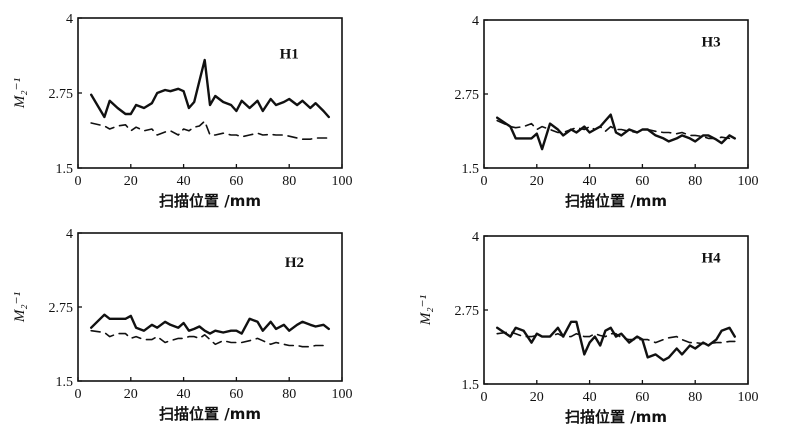 The image size is (800, 436). What do you see at coordinates (294, 263) in the screenshot?
I see `panel-title: H2` at bounding box center [294, 263].